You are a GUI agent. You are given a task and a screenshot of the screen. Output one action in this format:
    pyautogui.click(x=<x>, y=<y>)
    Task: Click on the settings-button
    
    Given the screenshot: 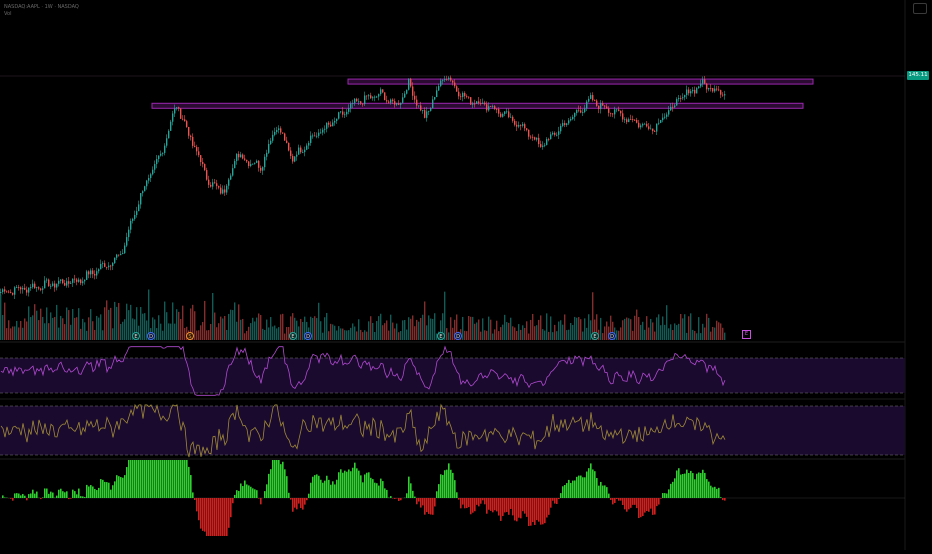 What is the action you would take?
    pyautogui.click(x=920, y=8)
    